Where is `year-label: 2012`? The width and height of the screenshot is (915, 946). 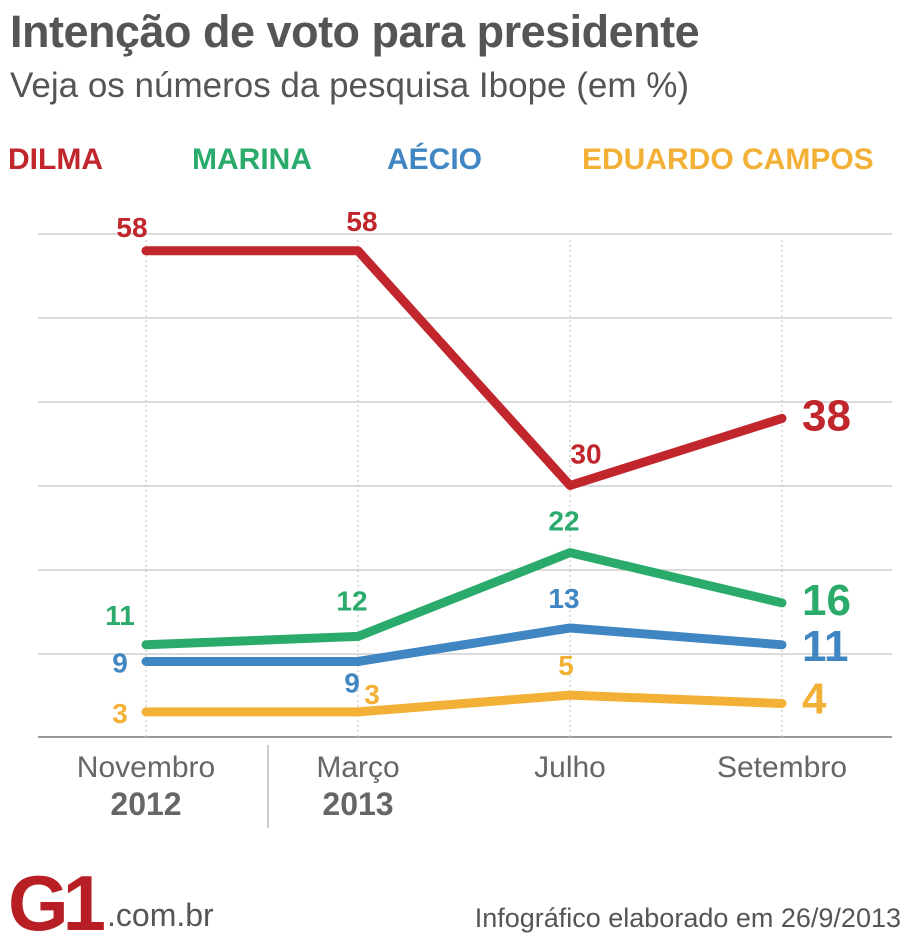
year-label: 2012 is located at coordinates (145, 804).